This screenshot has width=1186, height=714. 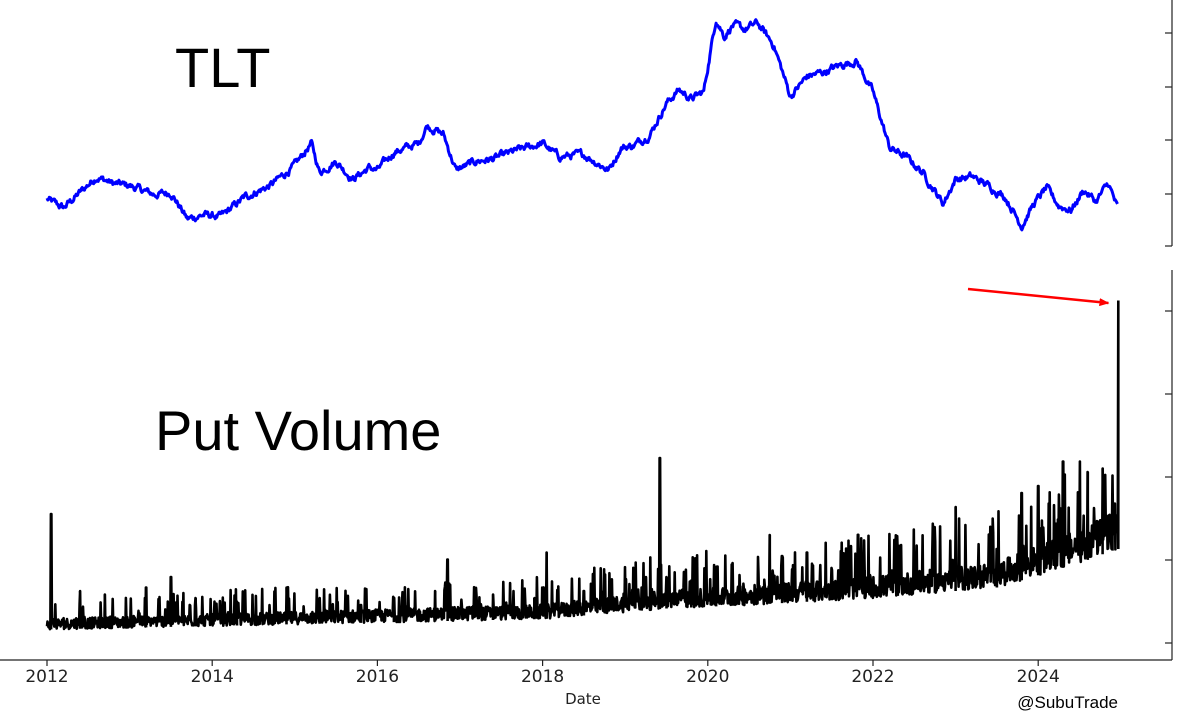 What do you see at coordinates (1067, 702) in the screenshot?
I see `watermark: @SubuTrade` at bounding box center [1067, 702].